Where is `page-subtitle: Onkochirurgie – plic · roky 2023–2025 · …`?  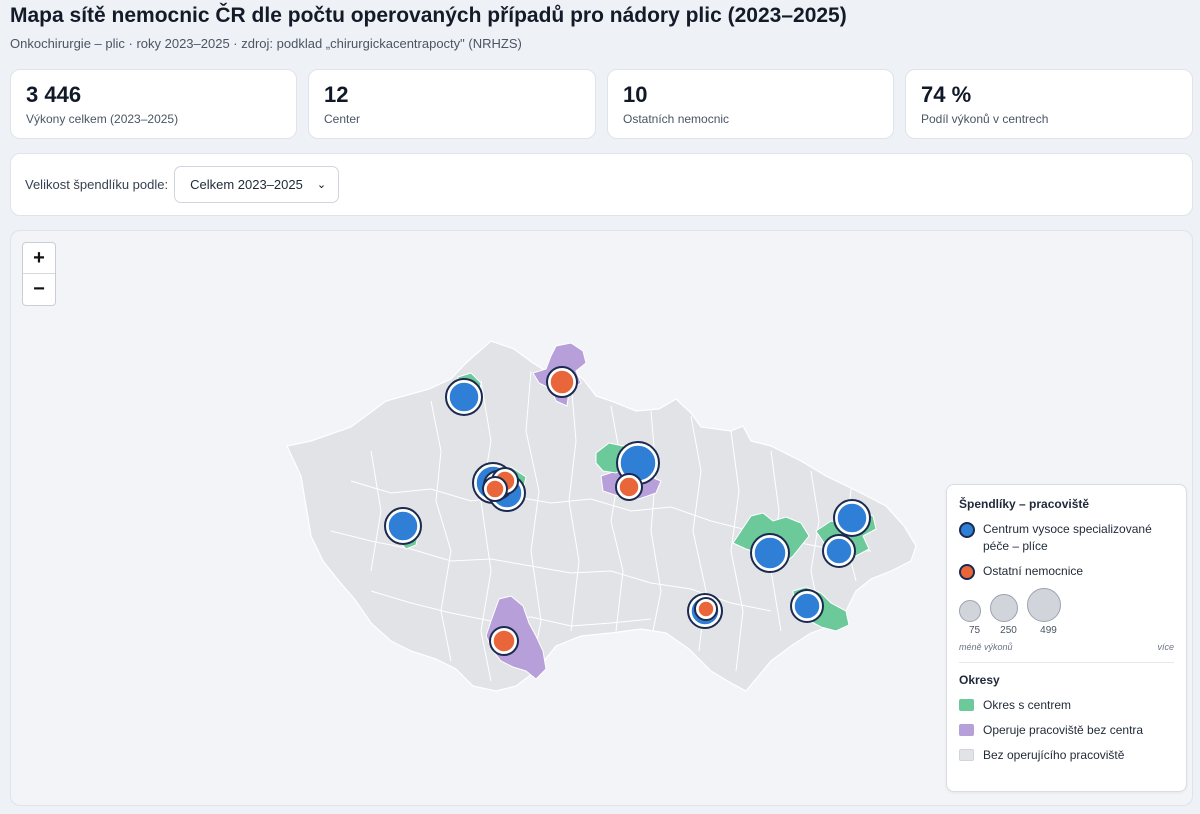 page-subtitle: Onkochirurgie – plic · roky 2023–2025 · … is located at coordinates (266, 43).